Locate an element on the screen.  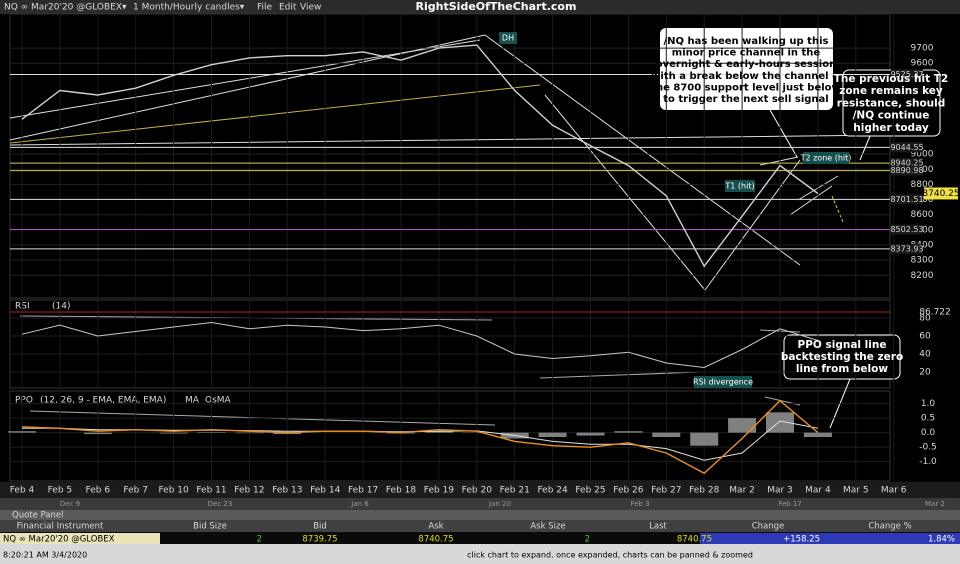
y-tick-label: 8200 is located at coordinates (922, 276).